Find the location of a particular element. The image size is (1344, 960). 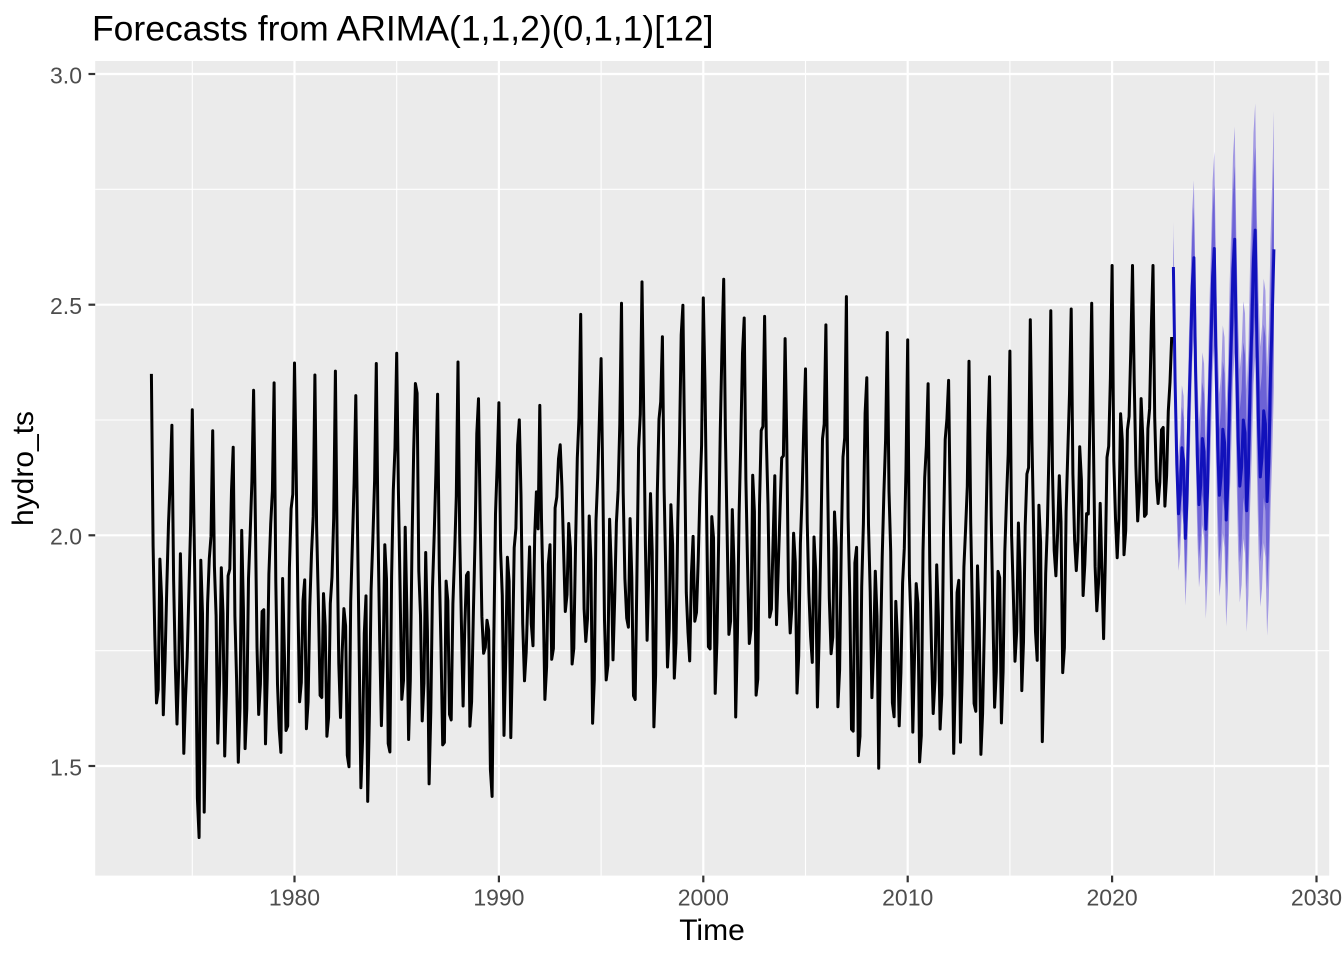

svg-text: 1.5 is located at coordinates (66, 767).